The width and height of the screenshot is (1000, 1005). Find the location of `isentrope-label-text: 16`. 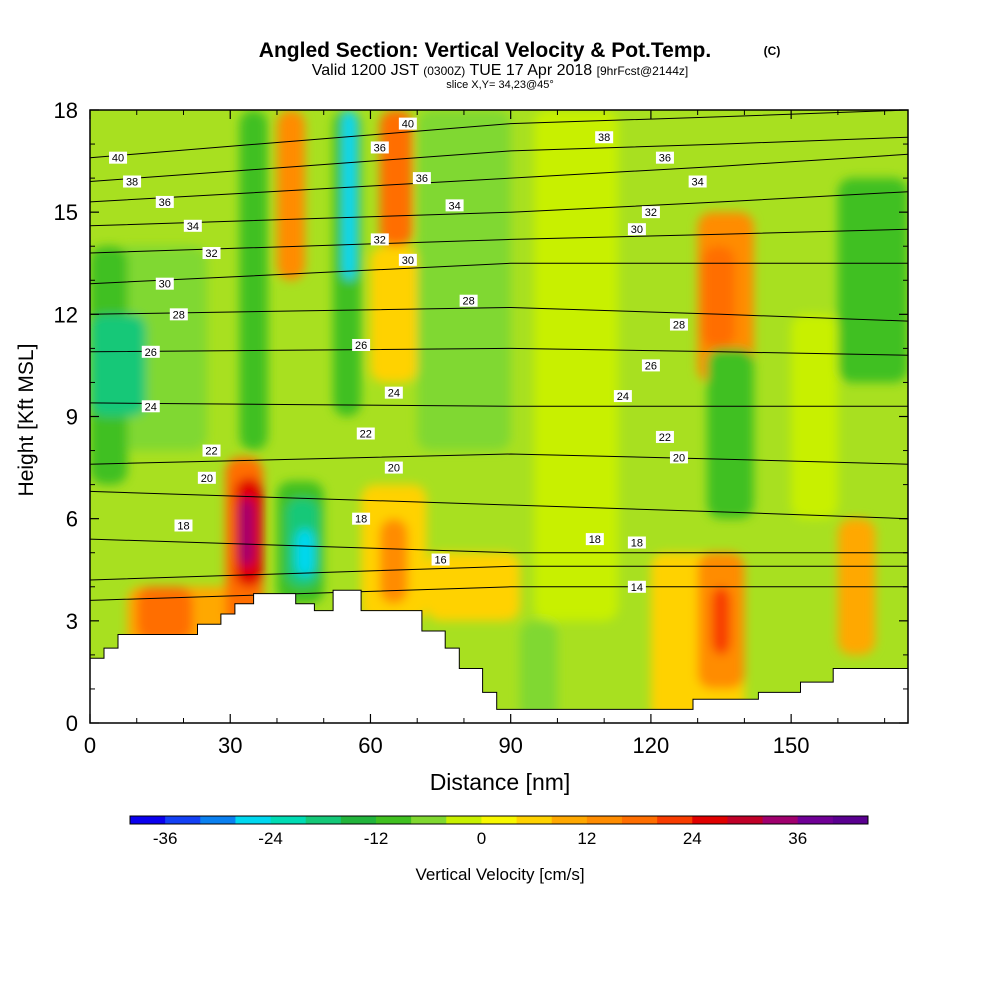

isentrope-label-text: 16 is located at coordinates (440, 561).